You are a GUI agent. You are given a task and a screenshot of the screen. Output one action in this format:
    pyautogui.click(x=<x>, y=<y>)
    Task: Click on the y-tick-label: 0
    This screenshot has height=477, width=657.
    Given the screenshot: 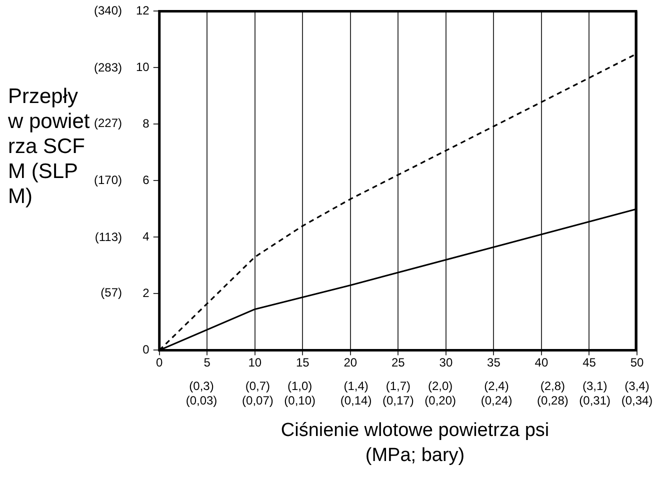 What is the action you would take?
    pyautogui.click(x=146, y=349)
    